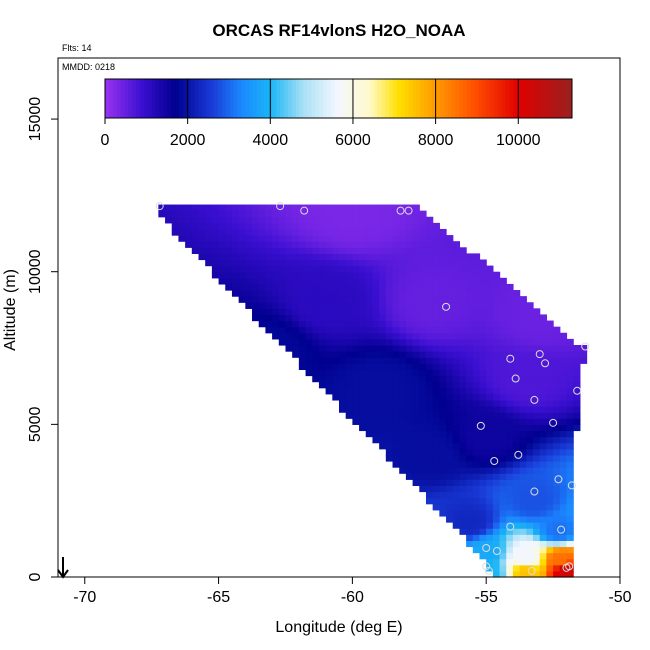 Image resolution: width=650 pixels, height=650 pixels. I want to click on obs-point, so click(408, 210).